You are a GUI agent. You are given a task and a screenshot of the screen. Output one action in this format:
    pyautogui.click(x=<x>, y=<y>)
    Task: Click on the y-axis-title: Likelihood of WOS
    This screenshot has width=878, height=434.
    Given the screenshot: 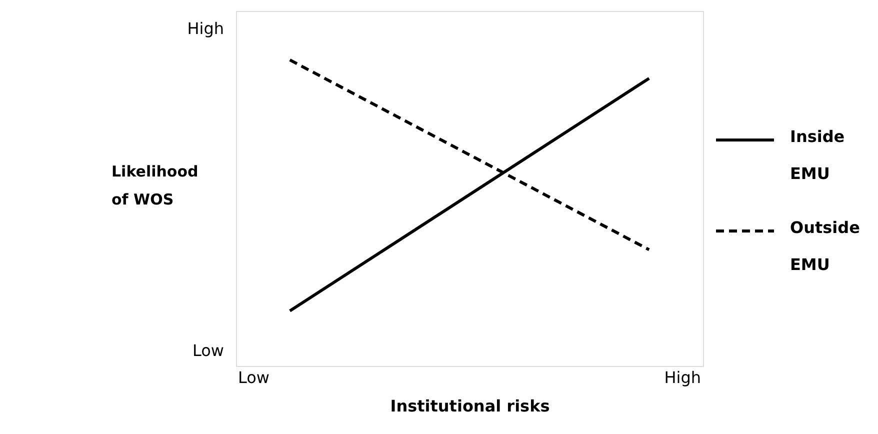 What is the action you would take?
    pyautogui.click(x=155, y=185)
    